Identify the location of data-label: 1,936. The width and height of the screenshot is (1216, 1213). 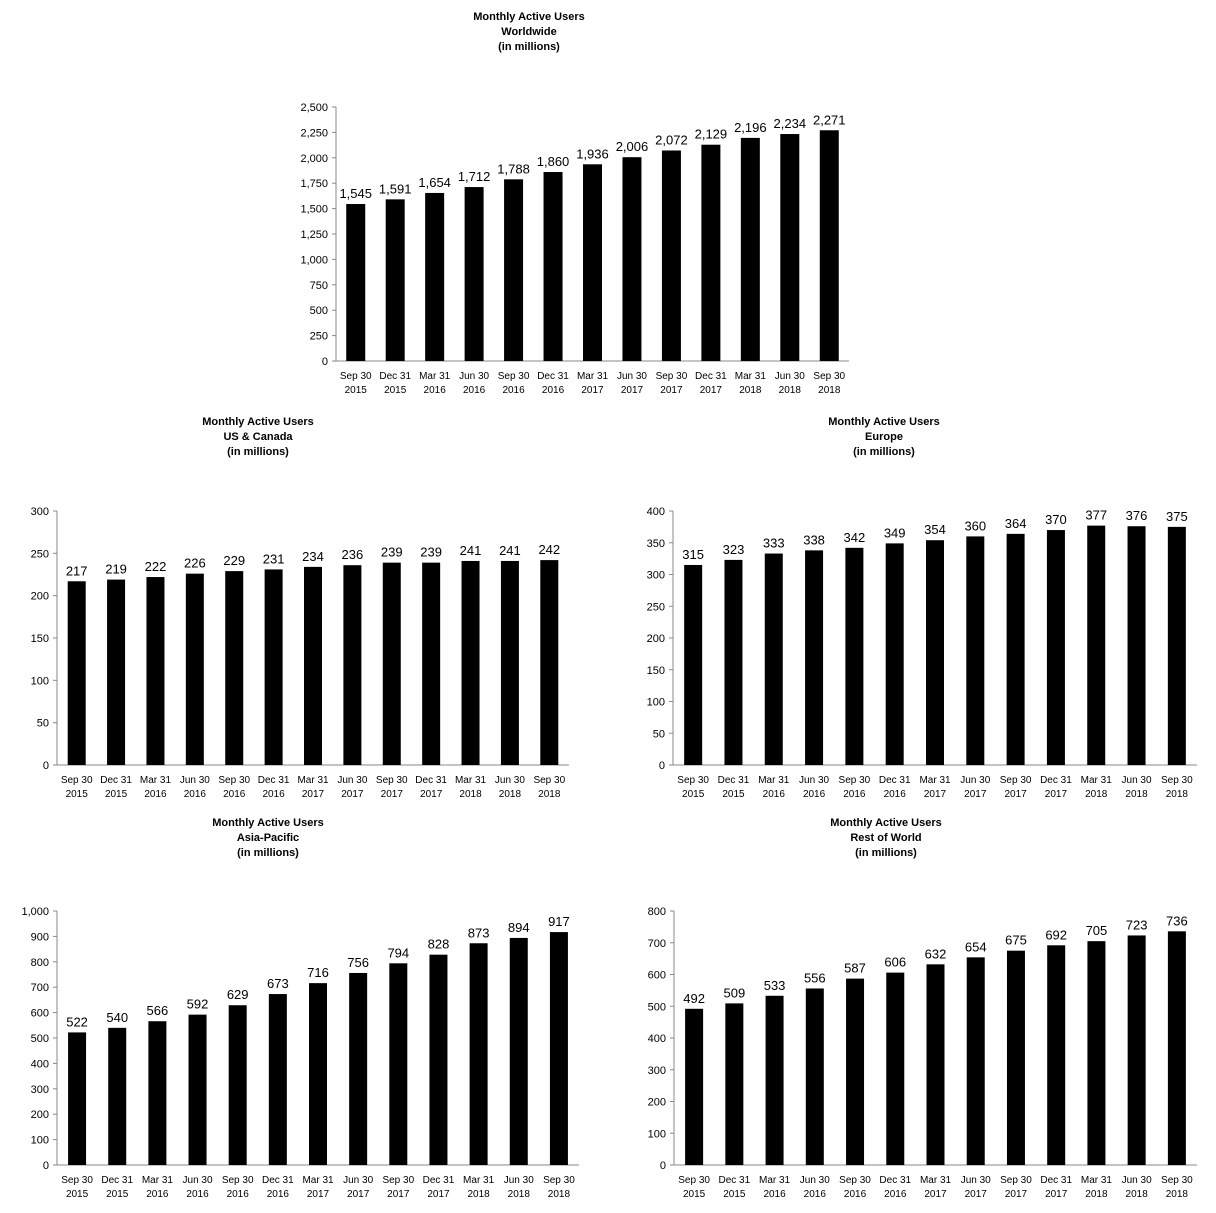
(592, 153).